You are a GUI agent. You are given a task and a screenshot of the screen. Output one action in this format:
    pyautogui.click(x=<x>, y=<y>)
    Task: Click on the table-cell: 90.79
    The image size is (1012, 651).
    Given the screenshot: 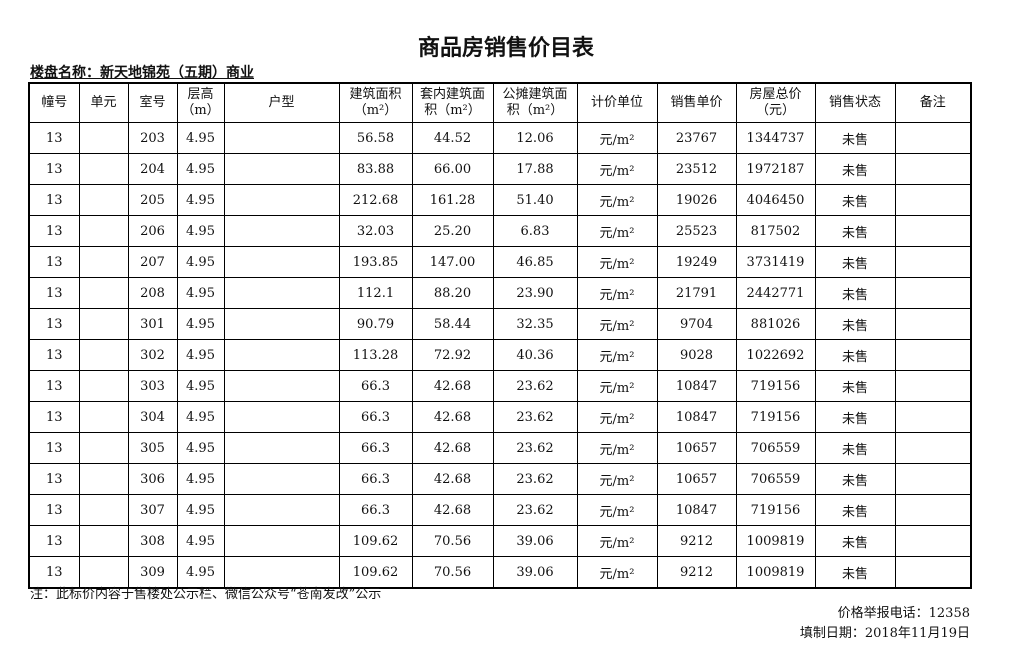 What is the action you would take?
    pyautogui.click(x=375, y=324)
    